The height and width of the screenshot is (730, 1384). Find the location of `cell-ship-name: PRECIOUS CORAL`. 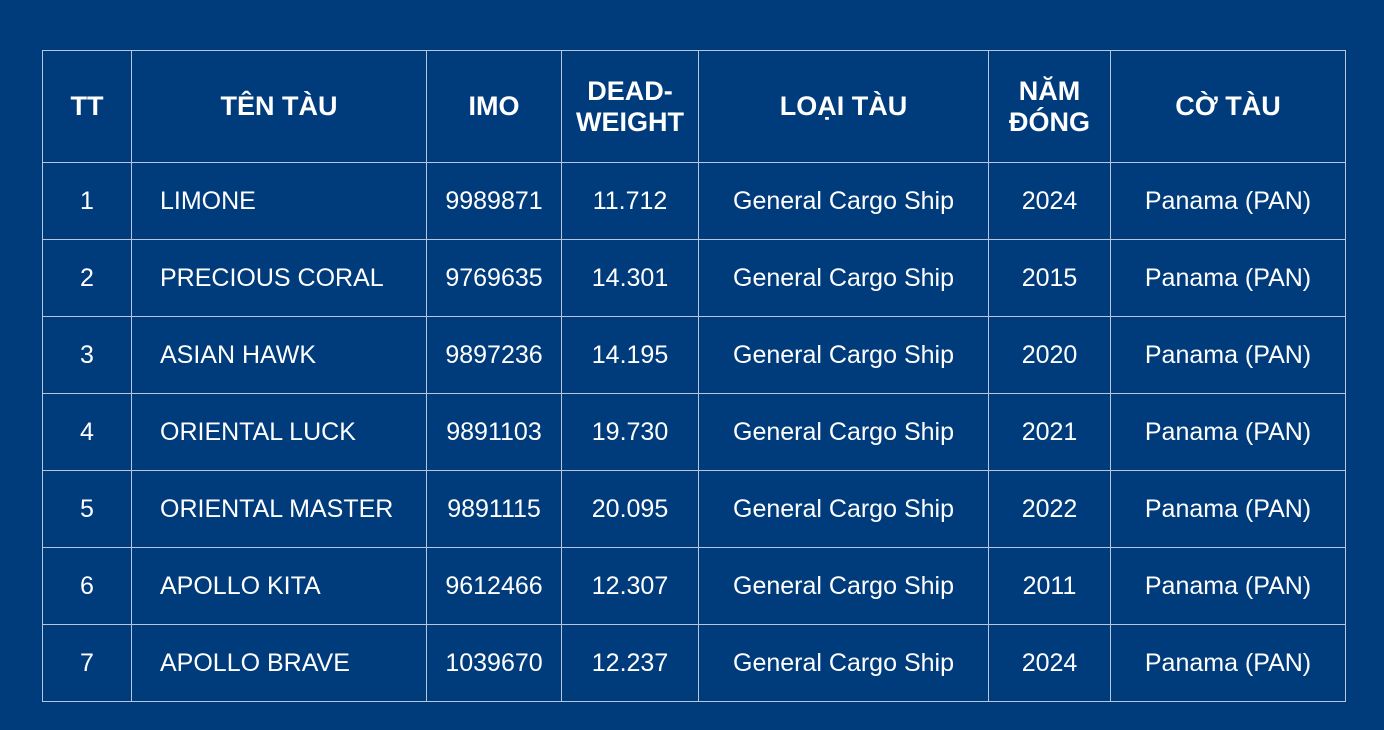

cell-ship-name: PRECIOUS CORAL is located at coordinates (279, 278).